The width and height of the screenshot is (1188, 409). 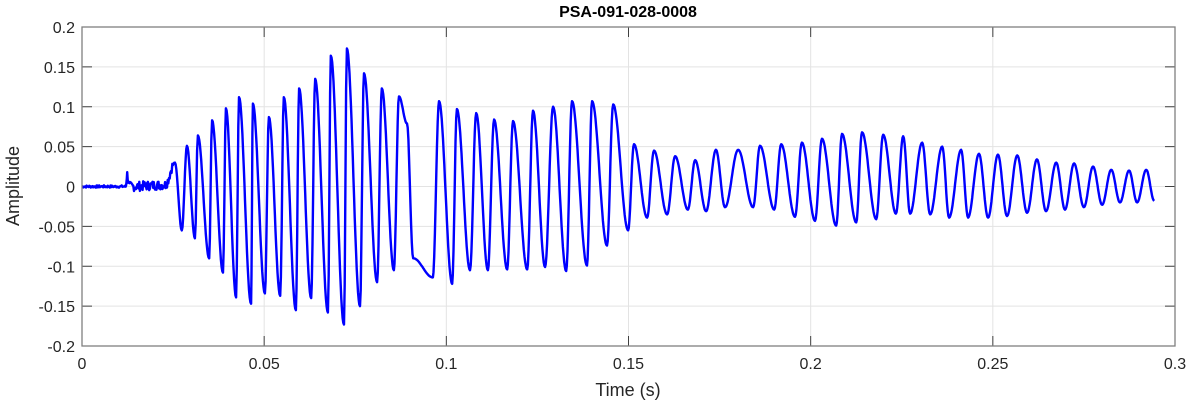 I want to click on x-tick-label: 0.15, so click(x=628, y=364).